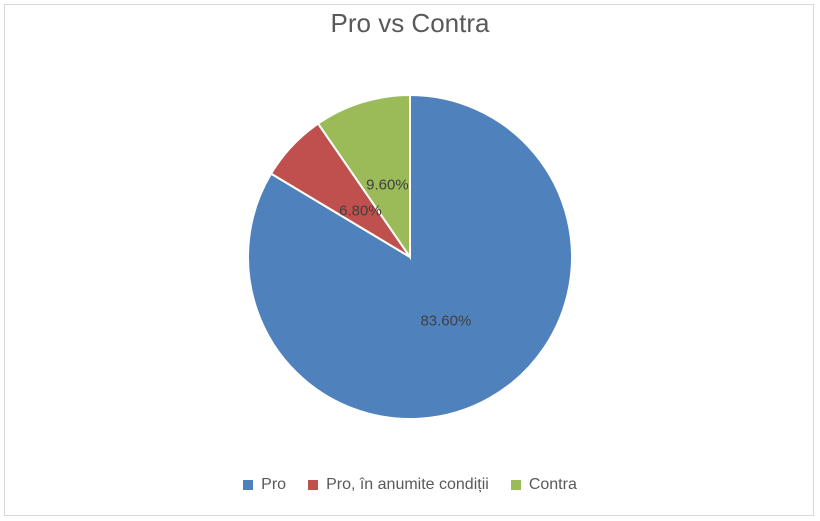  Describe the element at coordinates (248, 485) in the screenshot. I see `legend-swatch-pro` at that location.